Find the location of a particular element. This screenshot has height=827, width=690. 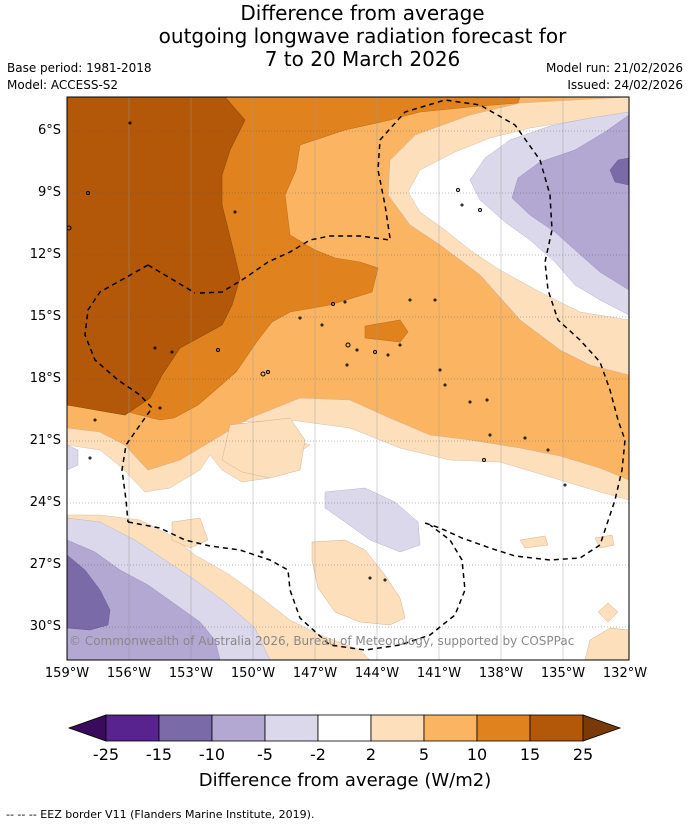

lon-label: 132°W is located at coordinates (625, 673).